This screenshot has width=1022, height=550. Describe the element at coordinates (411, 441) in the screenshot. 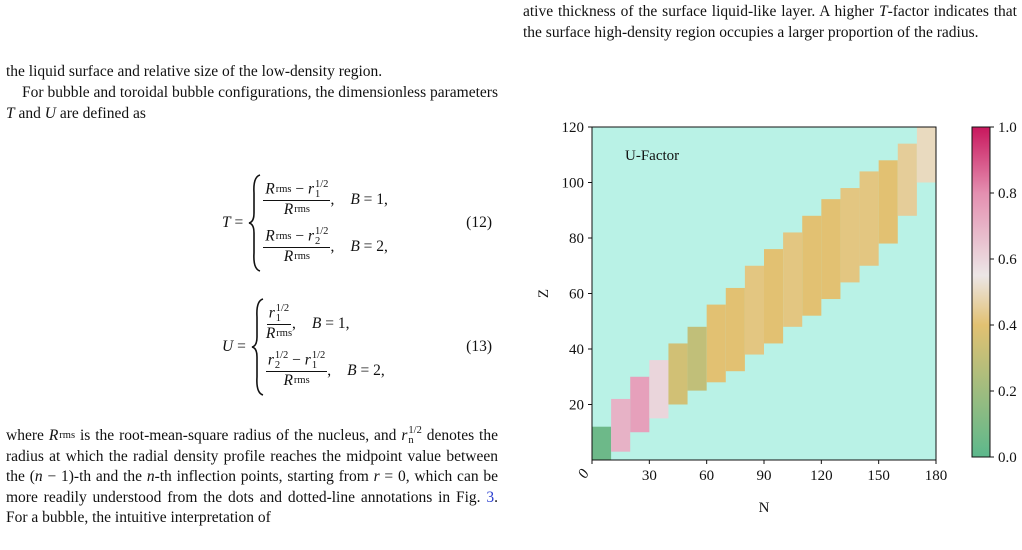

I see `subscript: n` at that location.